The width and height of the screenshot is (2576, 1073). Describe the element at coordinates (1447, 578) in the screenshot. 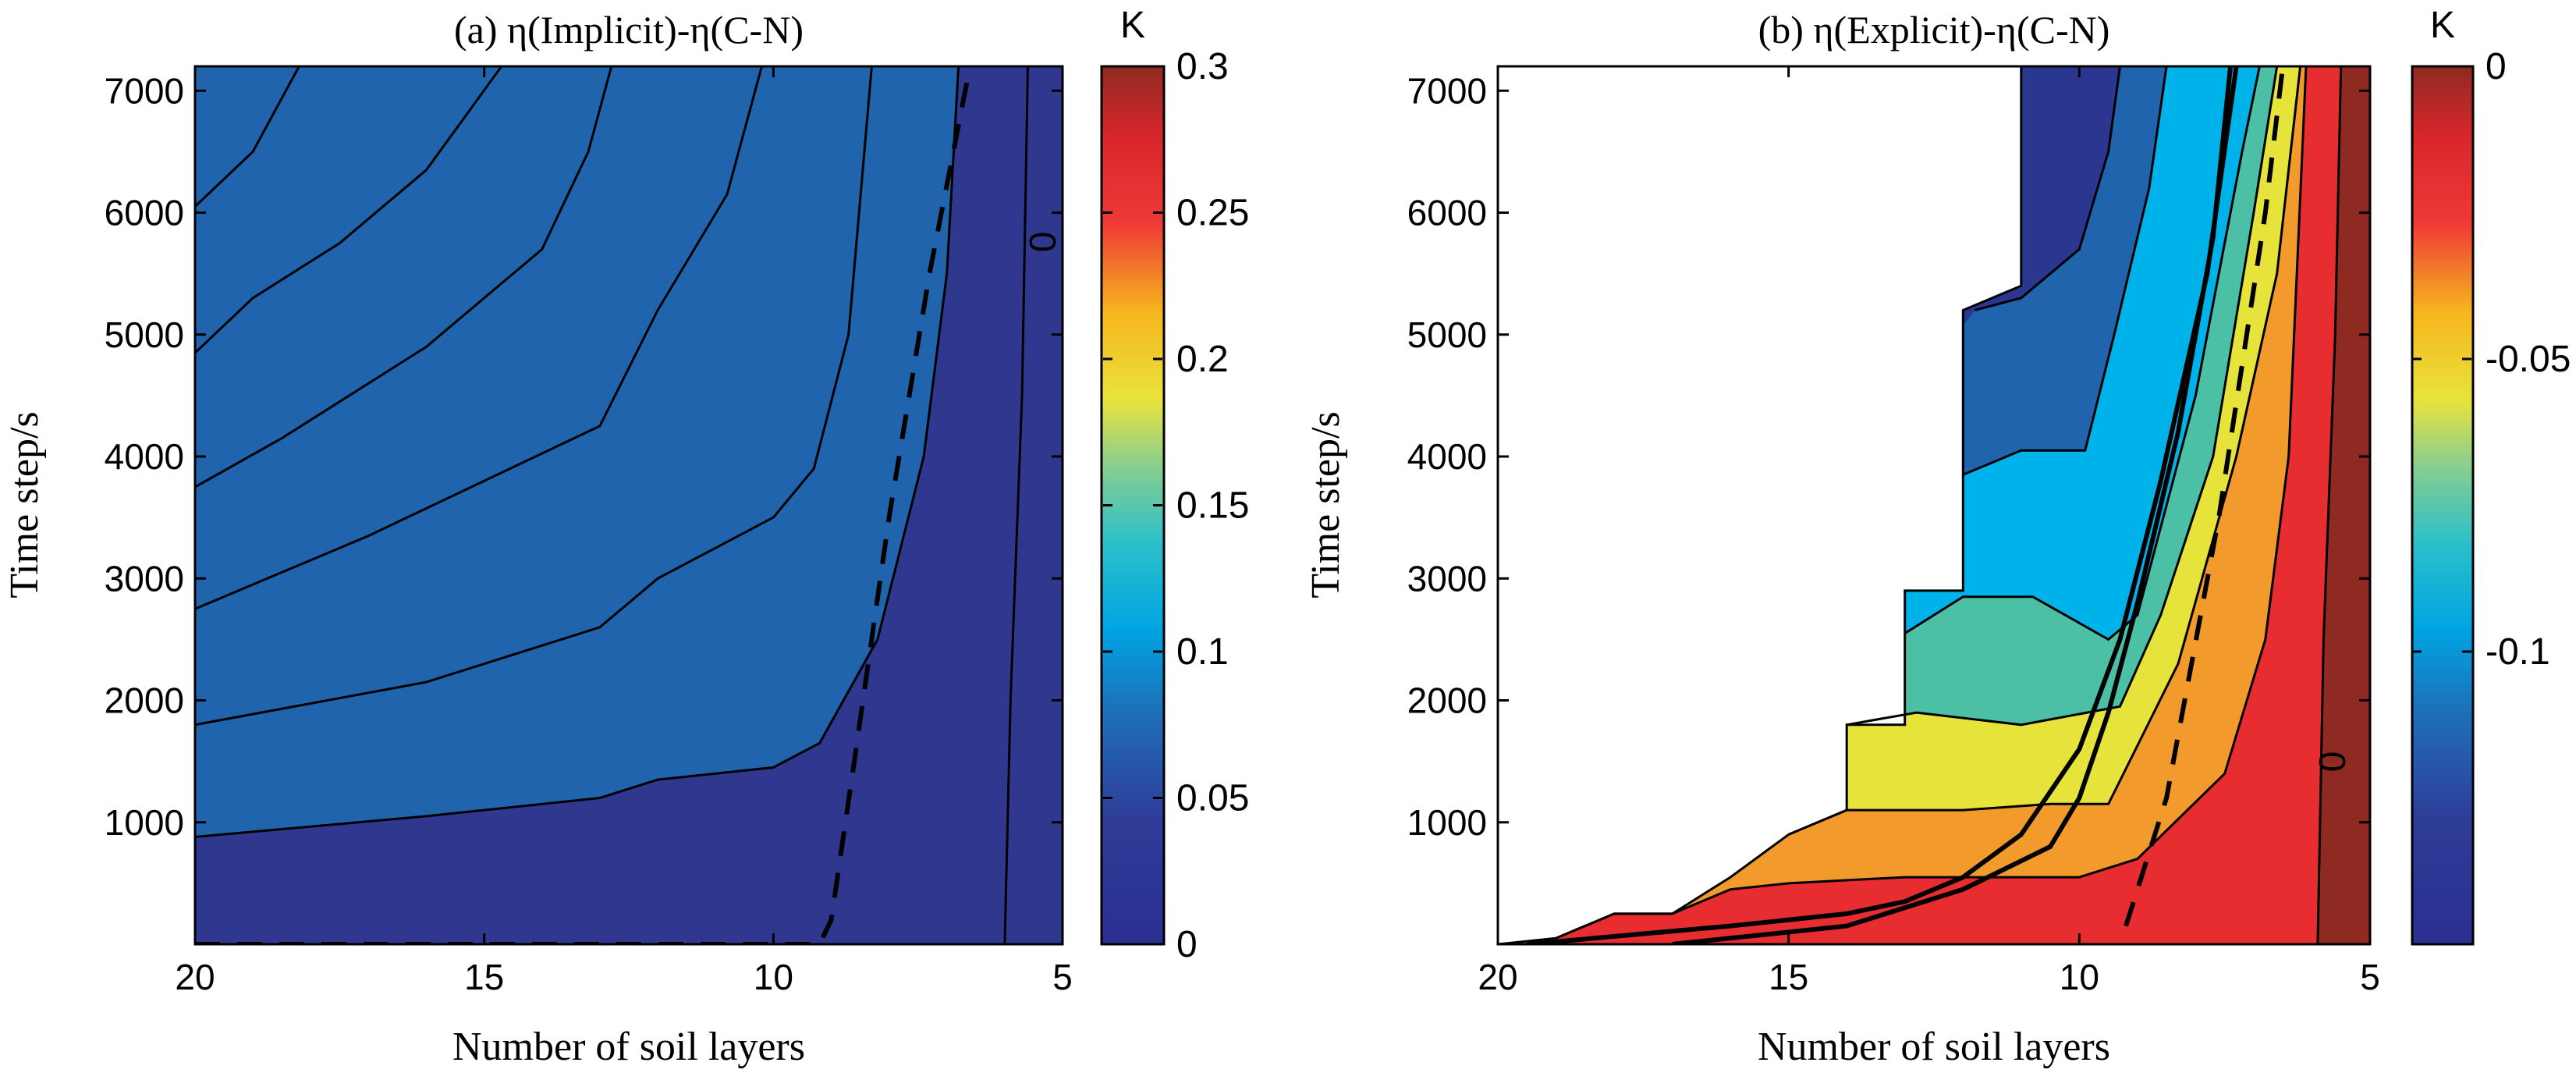

I see `panel-b-y-tick-label: 3000` at that location.